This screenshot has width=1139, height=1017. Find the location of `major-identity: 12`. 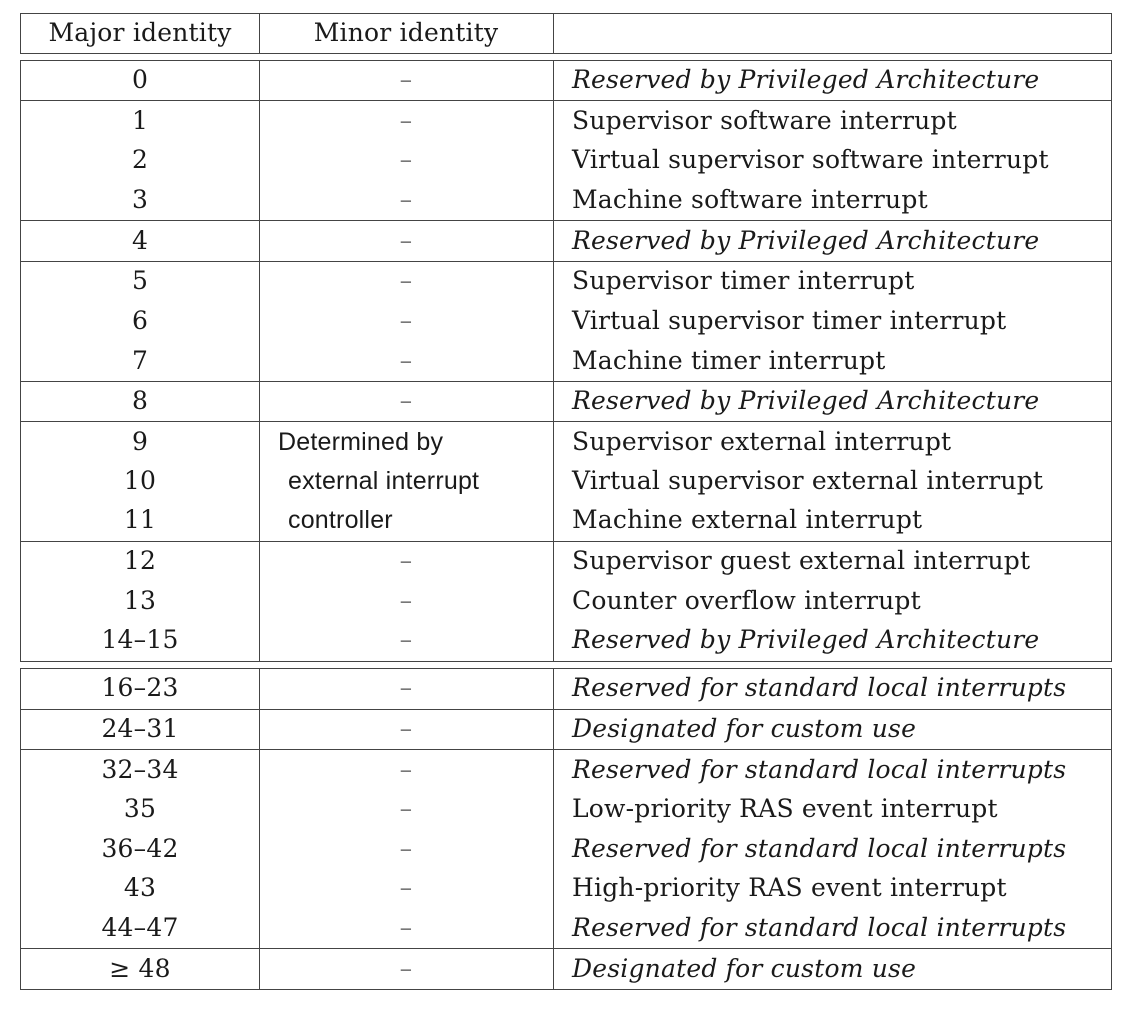

major-identity: 12 is located at coordinates (140, 560).